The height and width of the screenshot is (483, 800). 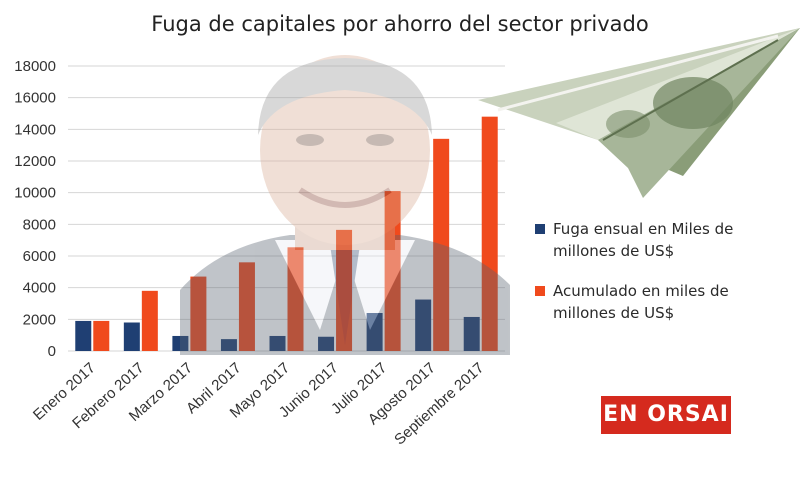 I want to click on legend-item-cumulative: Acumulado en miles de millones de US$, so click(x=665, y=302).